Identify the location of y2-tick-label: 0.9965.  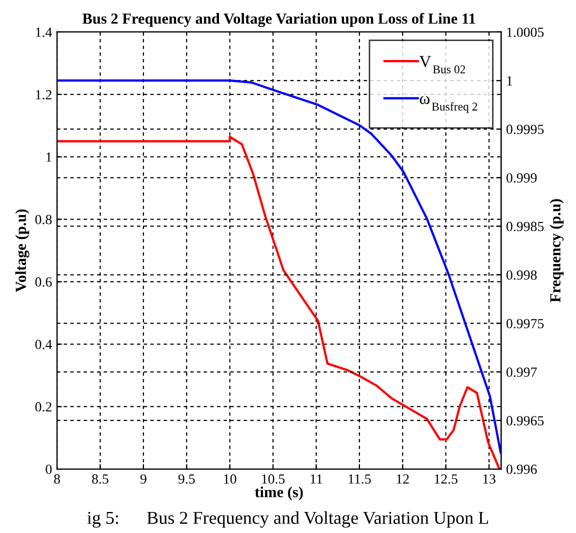
(525, 421).